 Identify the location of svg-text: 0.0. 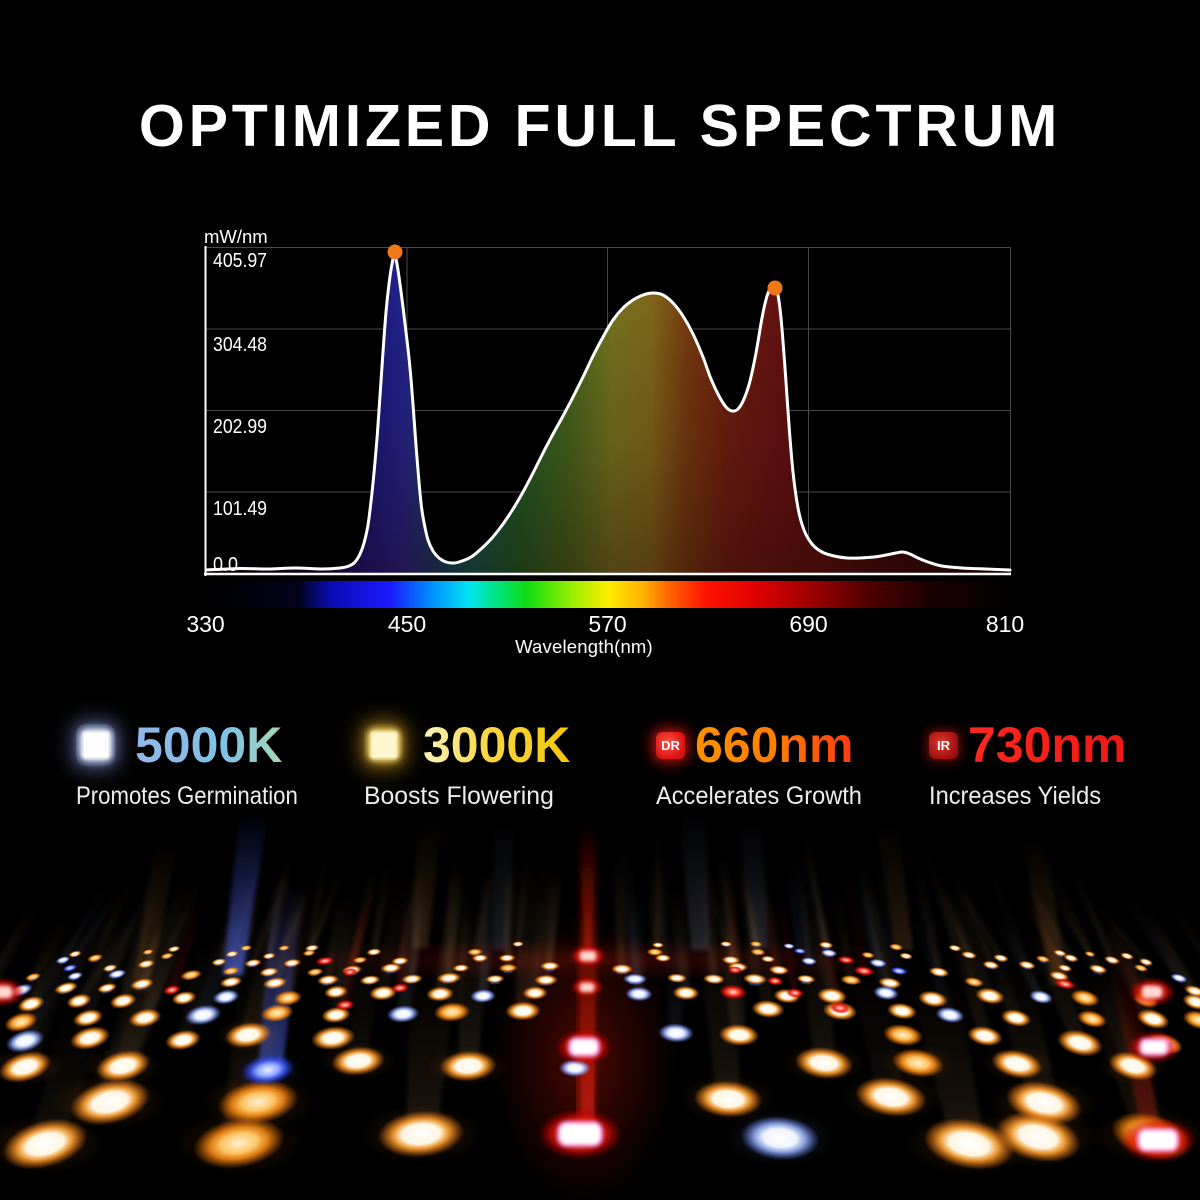
(225, 564).